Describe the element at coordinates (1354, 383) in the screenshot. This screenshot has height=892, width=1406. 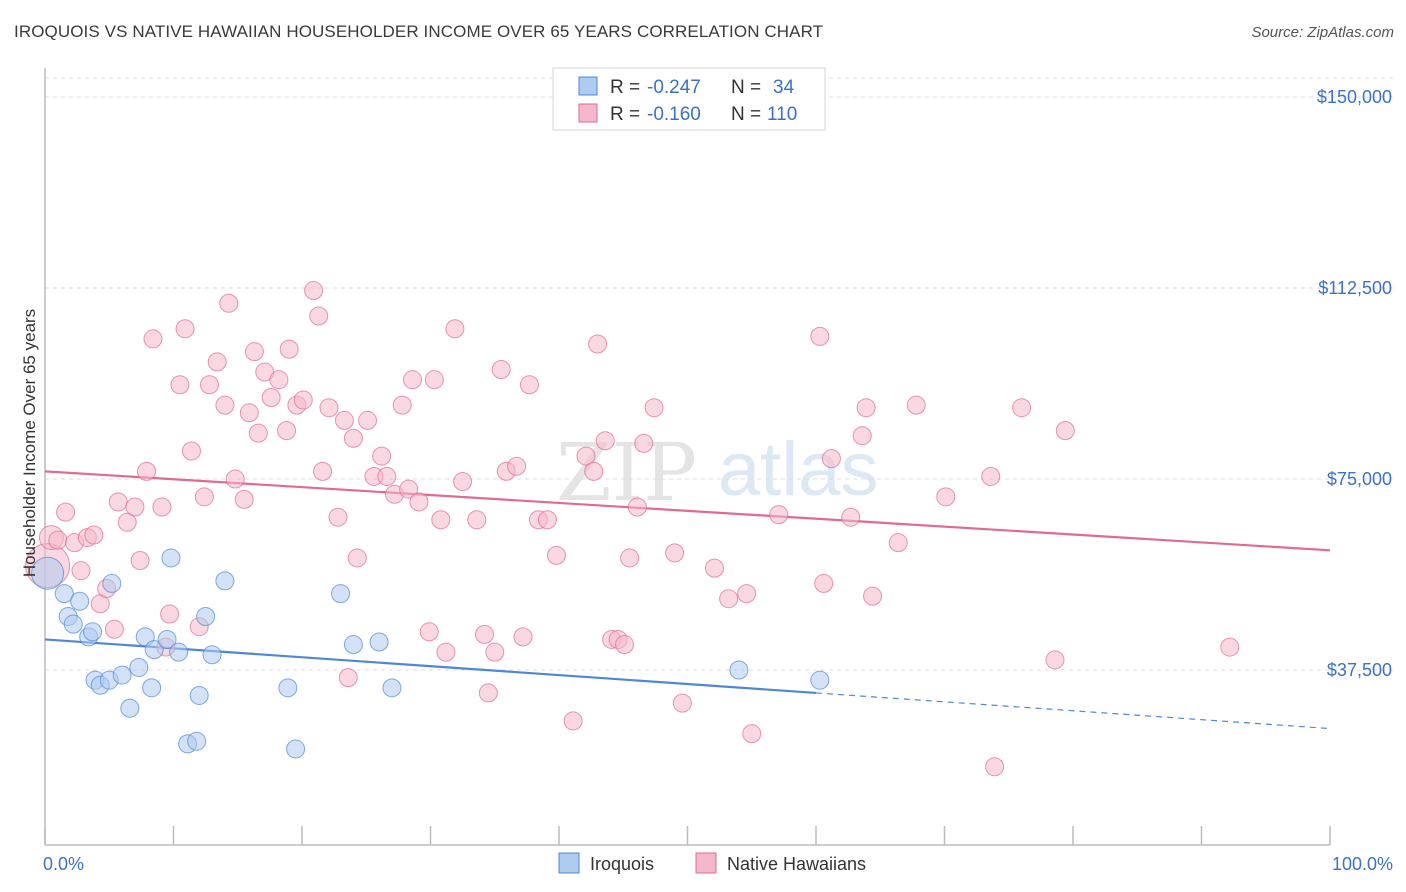
I see `y-tick-labels: $150,000 $112,500 $75,000 $37,500` at that location.